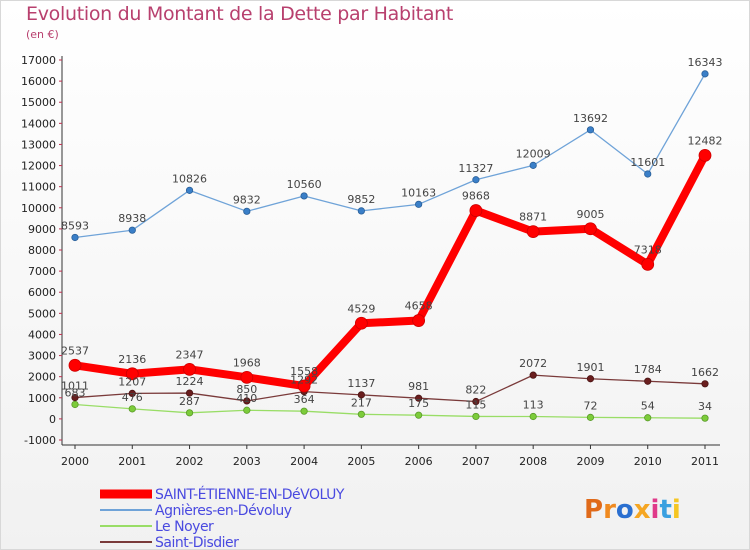 This screenshot has width=750, height=550. What do you see at coordinates (38, 144) in the screenshot?
I see `y-tick-label: 13000` at bounding box center [38, 144].